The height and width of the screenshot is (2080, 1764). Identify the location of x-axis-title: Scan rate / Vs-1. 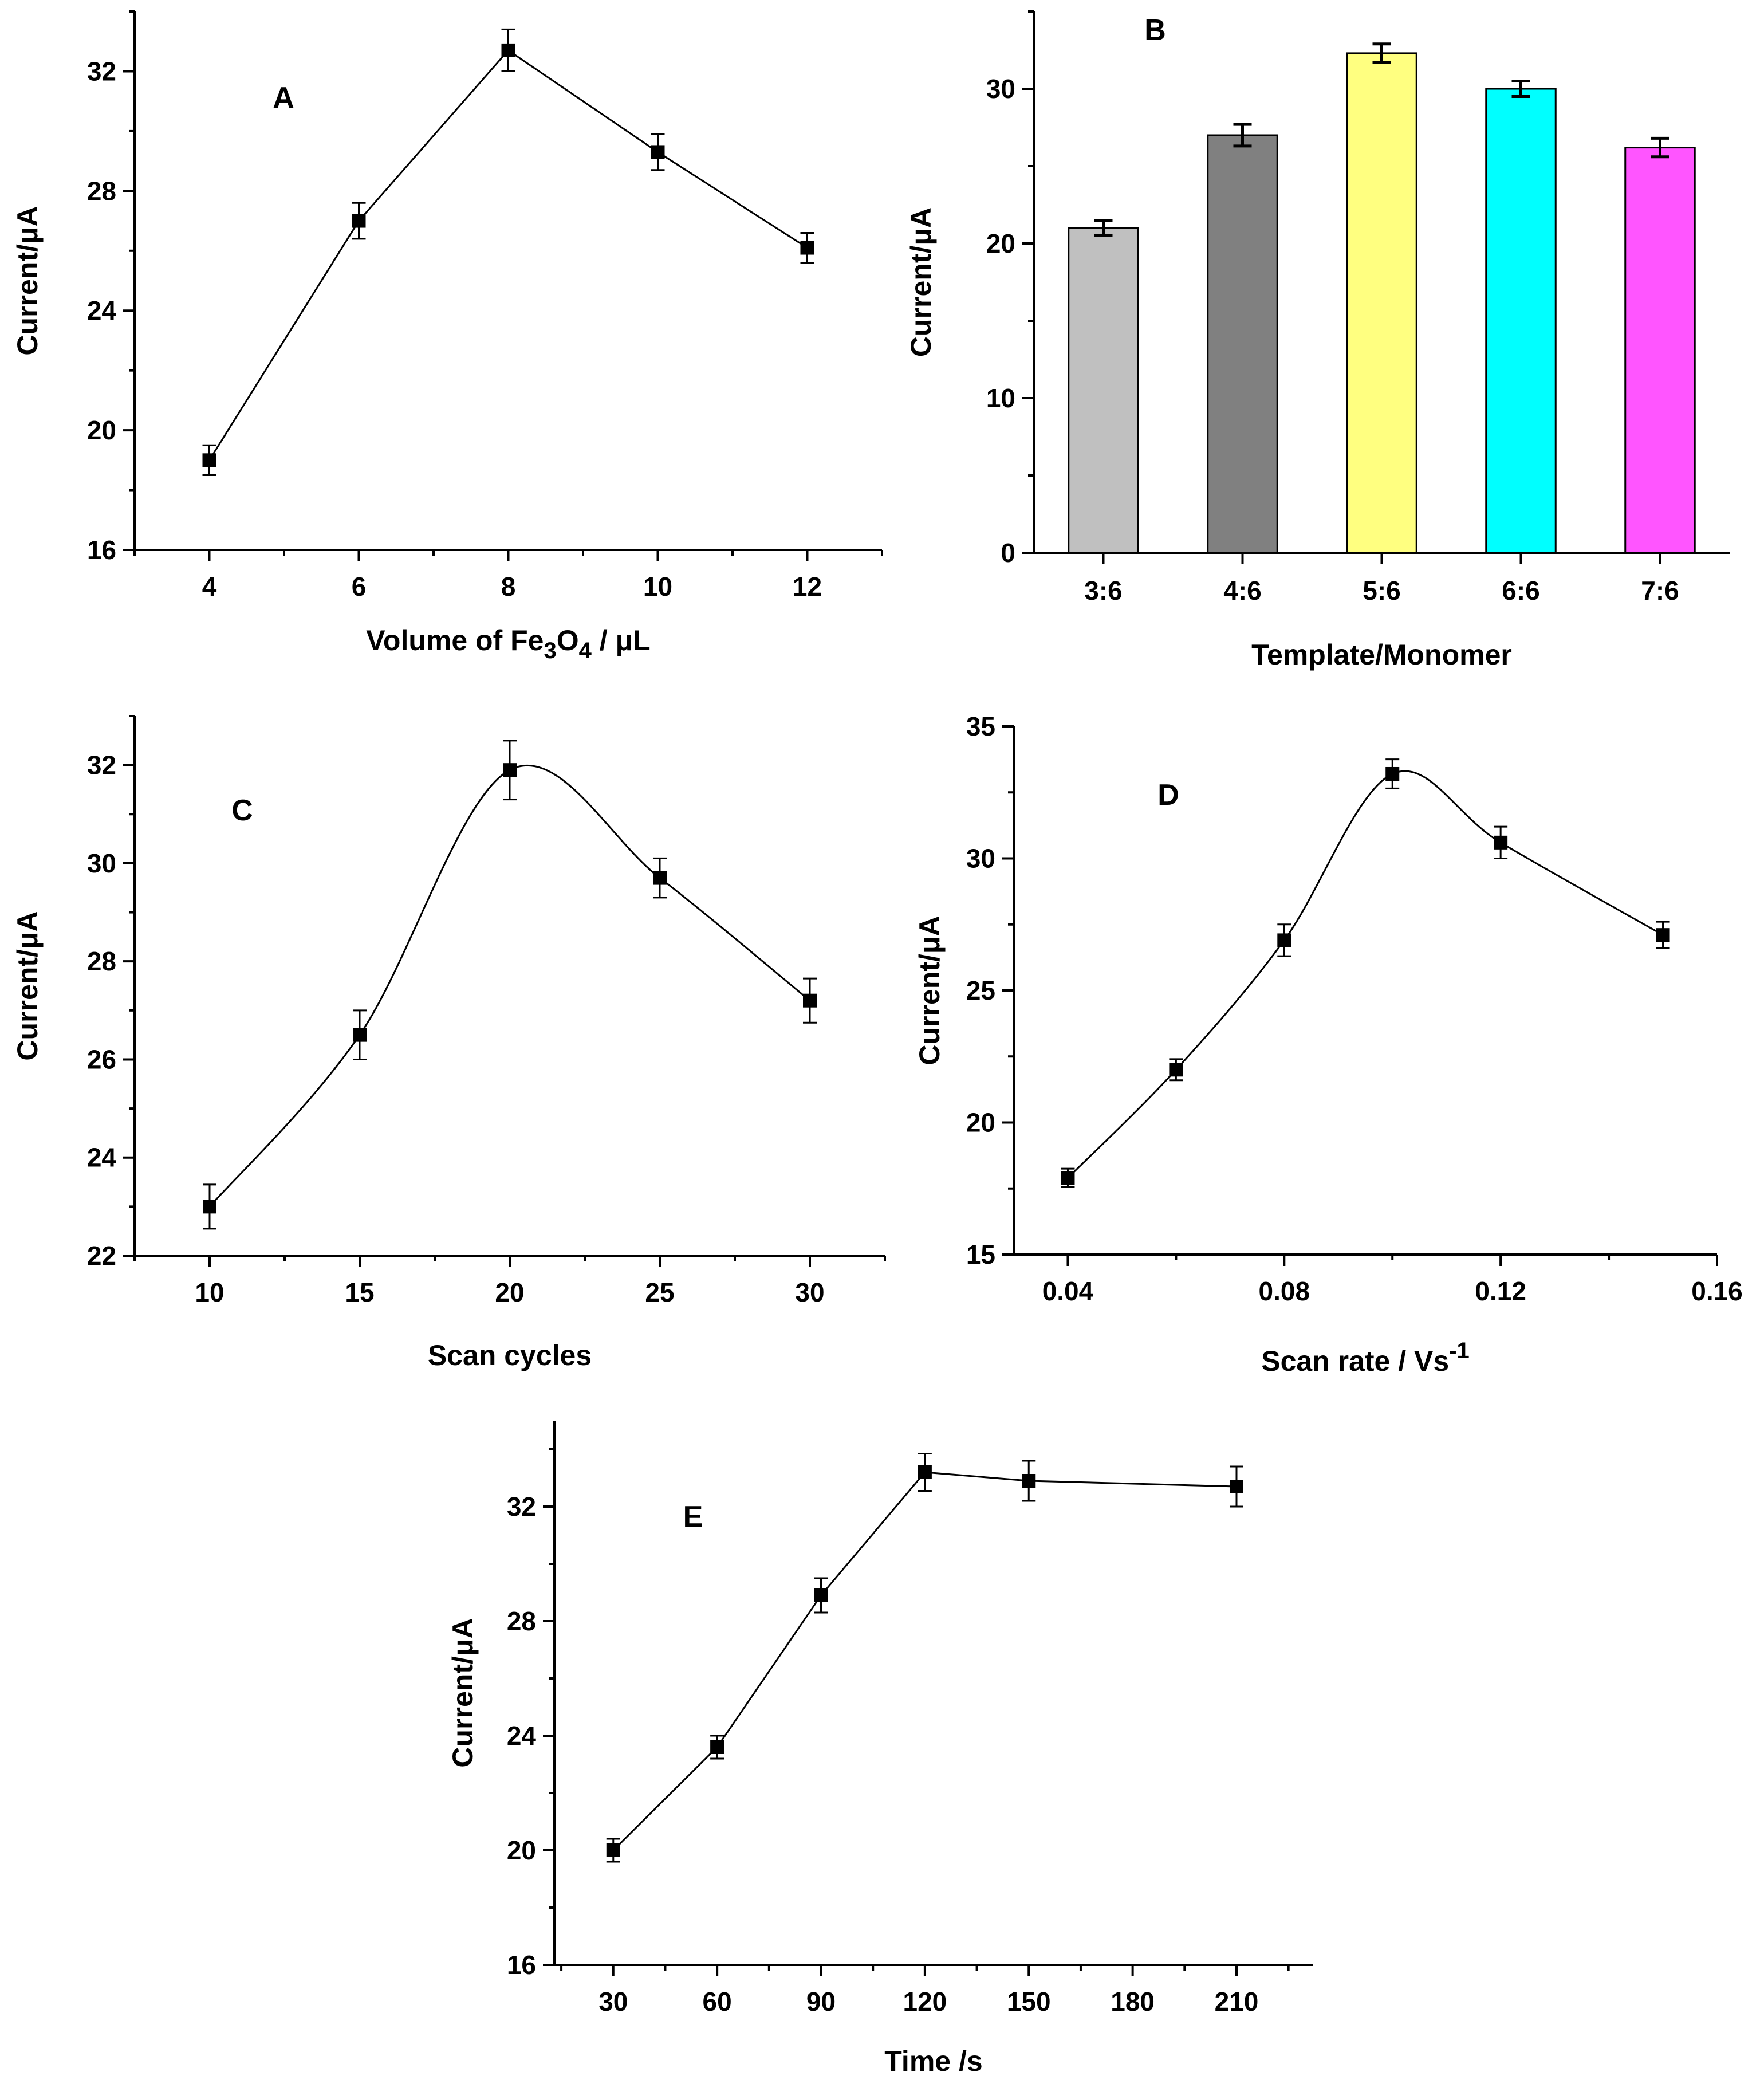
(1366, 1357).